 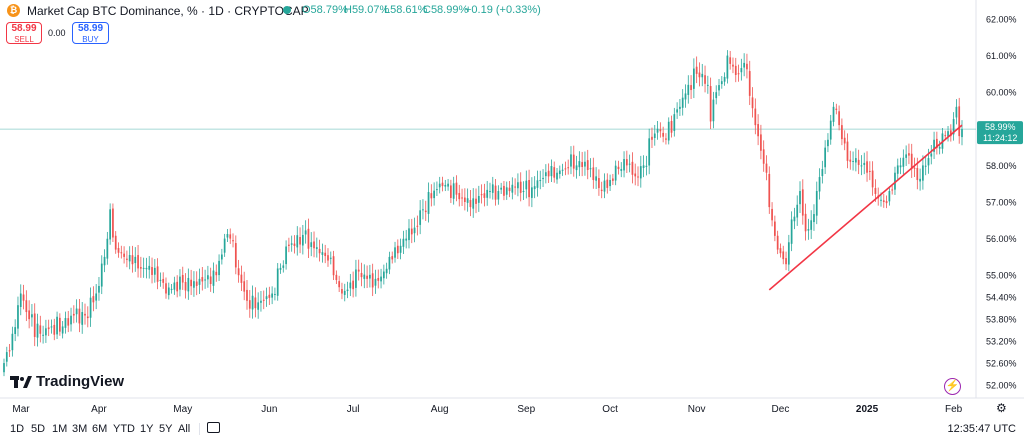 I want to click on tradingview-logo: TradingView, so click(x=67, y=381).